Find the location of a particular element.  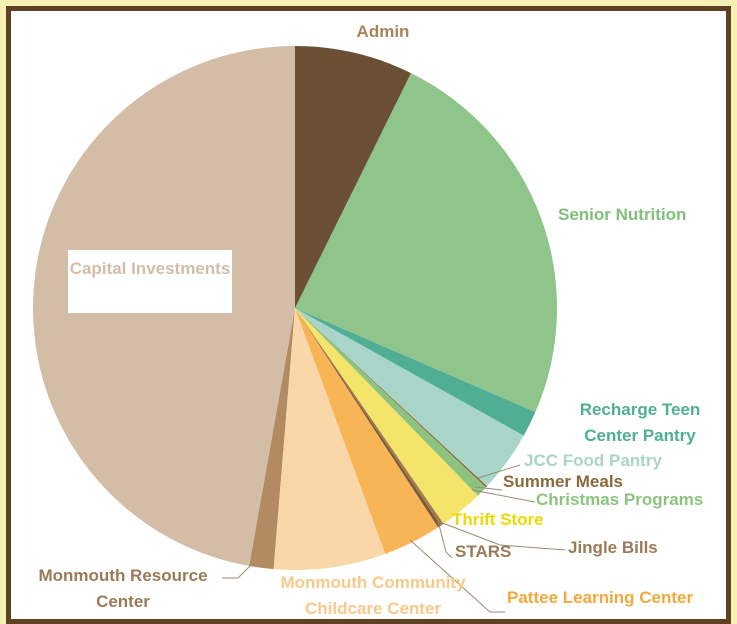

slice-label: Thrift Store is located at coordinates (498, 519).